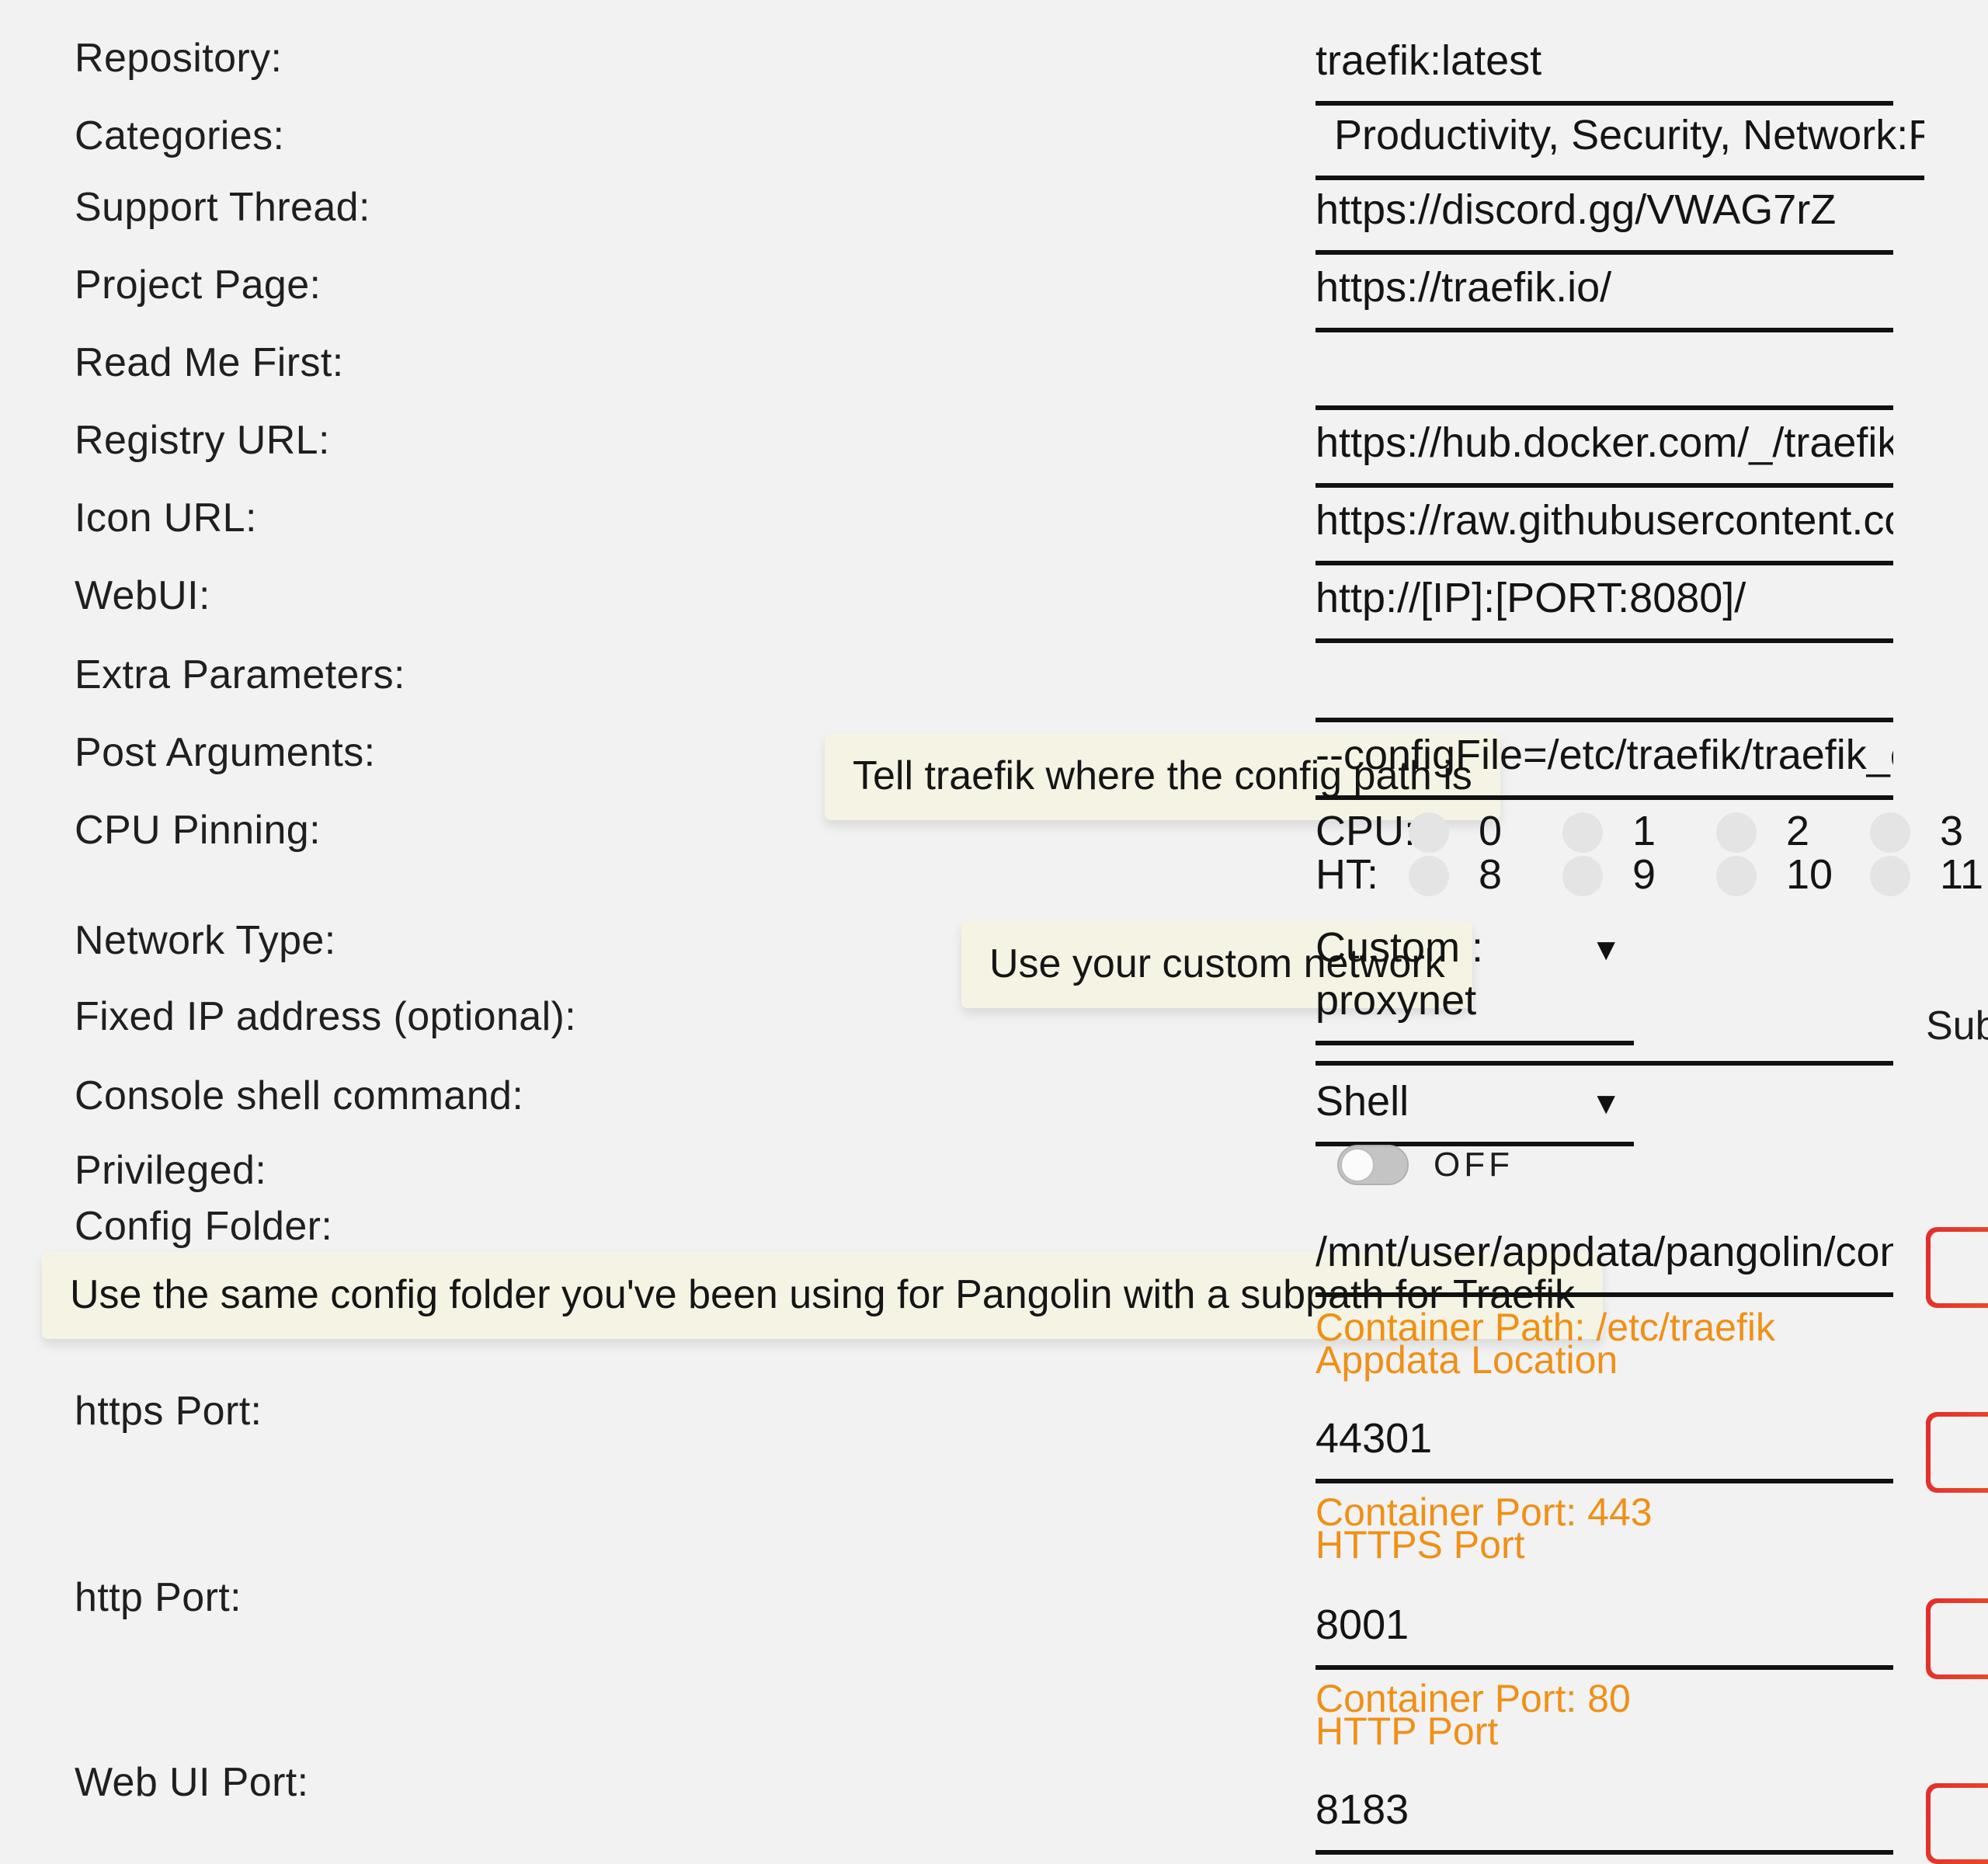 The image size is (1988, 1864). What do you see at coordinates (1604, 1447) in the screenshot?
I see `https-port-input: 44301` at bounding box center [1604, 1447].